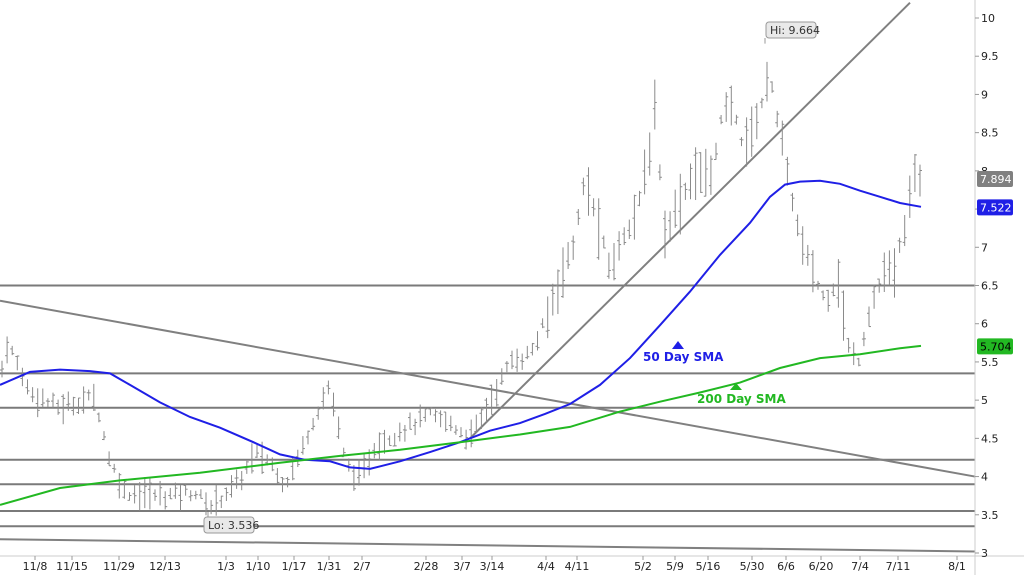 The image size is (1024, 575). Describe the element at coordinates (990, 438) in the screenshot. I see `y-tick-label: 4.5` at that location.